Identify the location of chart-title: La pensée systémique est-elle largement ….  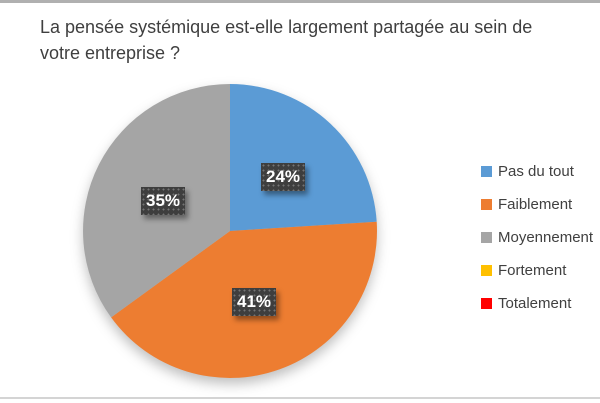
(286, 40).